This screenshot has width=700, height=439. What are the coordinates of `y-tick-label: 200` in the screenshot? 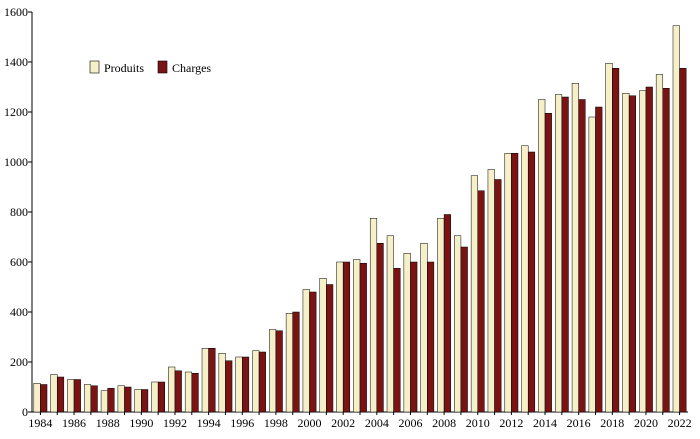 It's located at (19, 362).